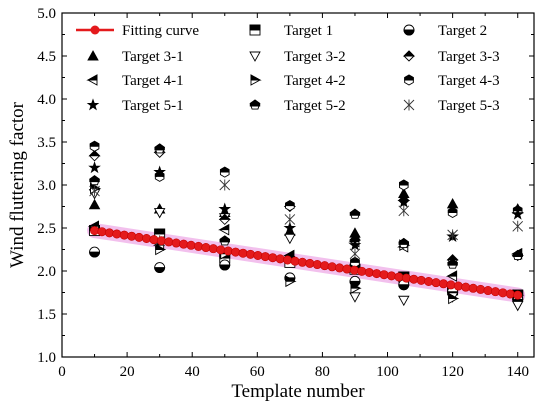 Image resolution: width=550 pixels, height=406 pixels. Describe the element at coordinates (46, 100) in the screenshot. I see `y-tick-label: 4.0` at that location.